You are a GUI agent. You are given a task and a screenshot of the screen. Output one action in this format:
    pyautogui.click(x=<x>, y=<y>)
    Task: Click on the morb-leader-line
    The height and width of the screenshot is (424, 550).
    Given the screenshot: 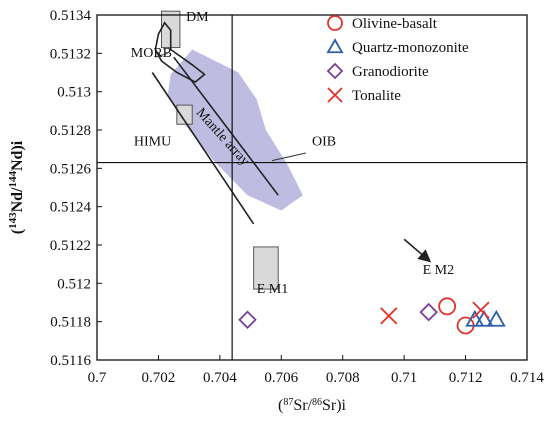 What is the action you would take?
    pyautogui.click(x=161, y=55)
    